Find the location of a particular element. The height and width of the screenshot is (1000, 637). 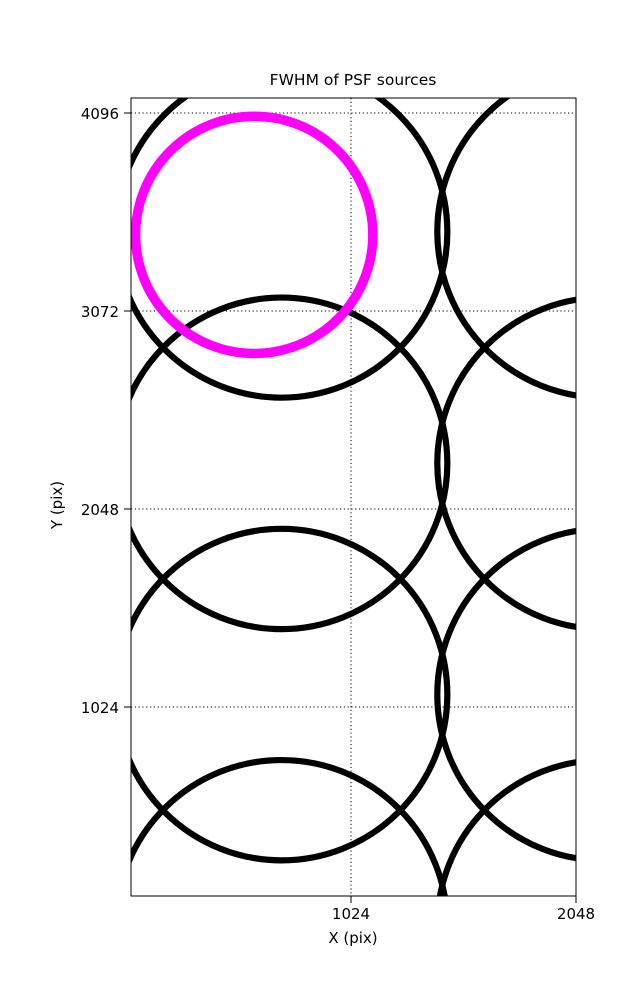

series-selected-source is located at coordinates (254, 235).